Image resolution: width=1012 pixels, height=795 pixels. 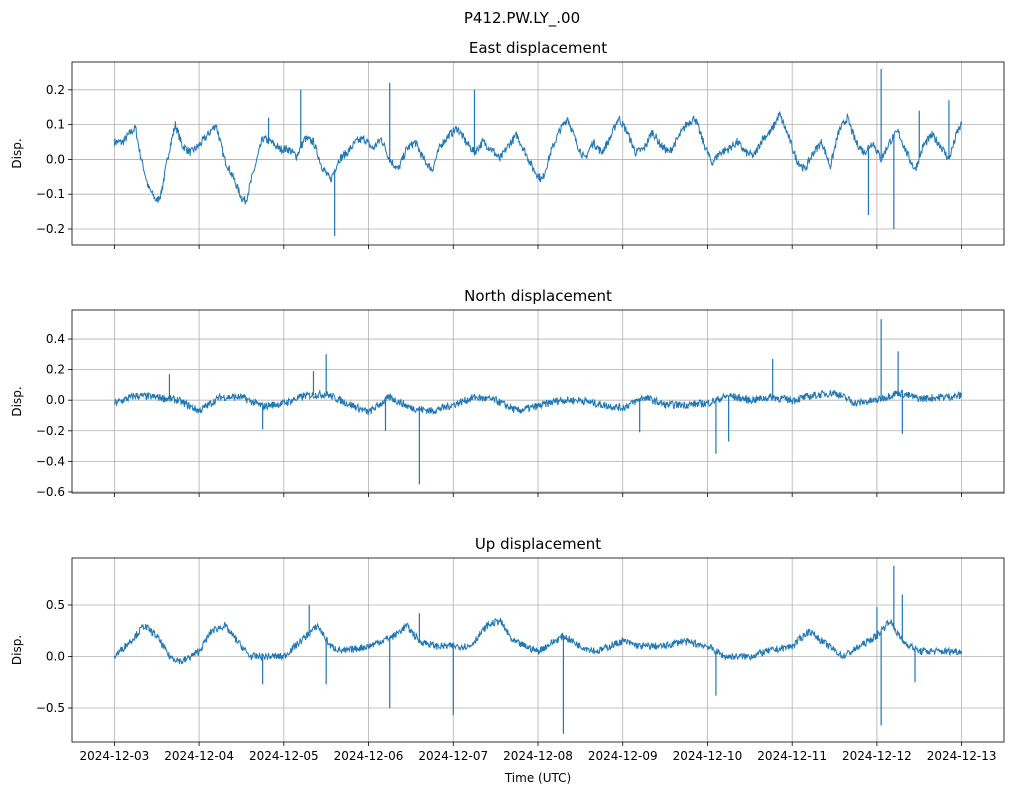 What do you see at coordinates (708, 756) in the screenshot?
I see `x-tick-label: 2024-12-10` at bounding box center [708, 756].